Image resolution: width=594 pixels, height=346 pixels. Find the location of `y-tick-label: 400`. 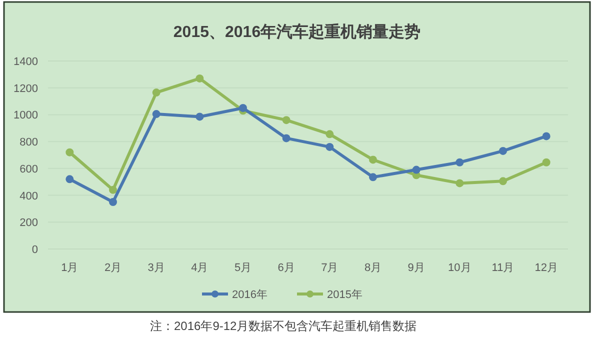

y-tick-label: 400 is located at coordinates (29, 196).